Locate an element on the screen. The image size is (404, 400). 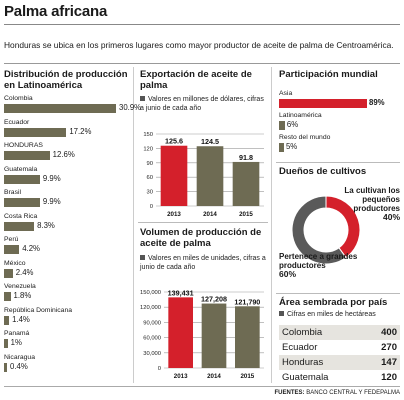
area-note-text: Cifras en miles de hectáreas is located at coordinates (331, 314).